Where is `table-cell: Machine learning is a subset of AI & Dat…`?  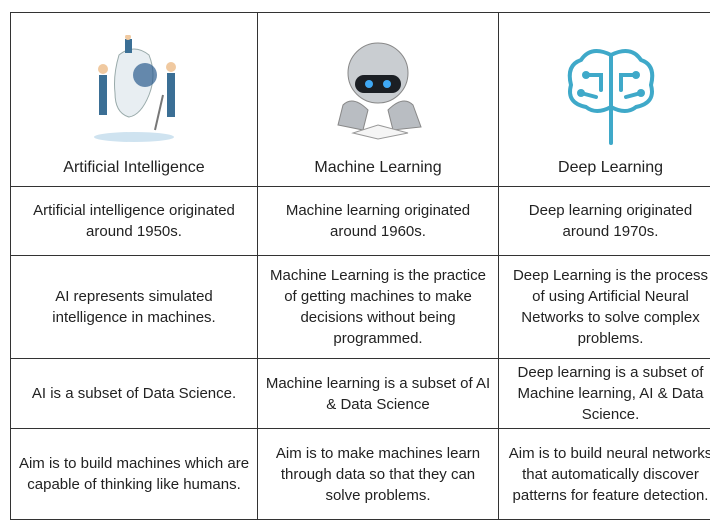 table-cell: Machine learning is a subset of AI & Dat… is located at coordinates (378, 394).